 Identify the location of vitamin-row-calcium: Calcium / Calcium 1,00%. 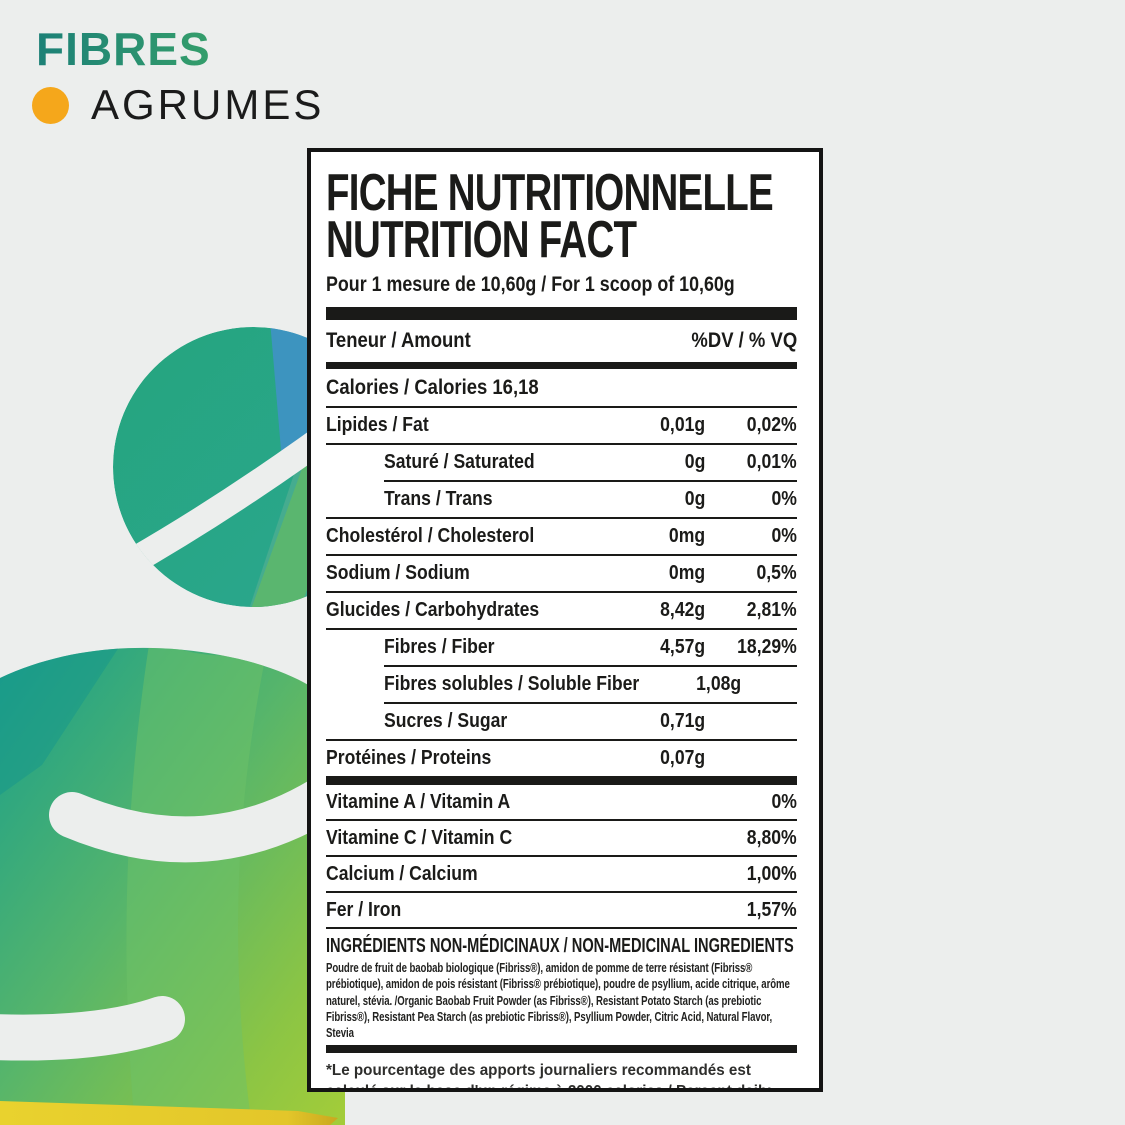
(561, 873).